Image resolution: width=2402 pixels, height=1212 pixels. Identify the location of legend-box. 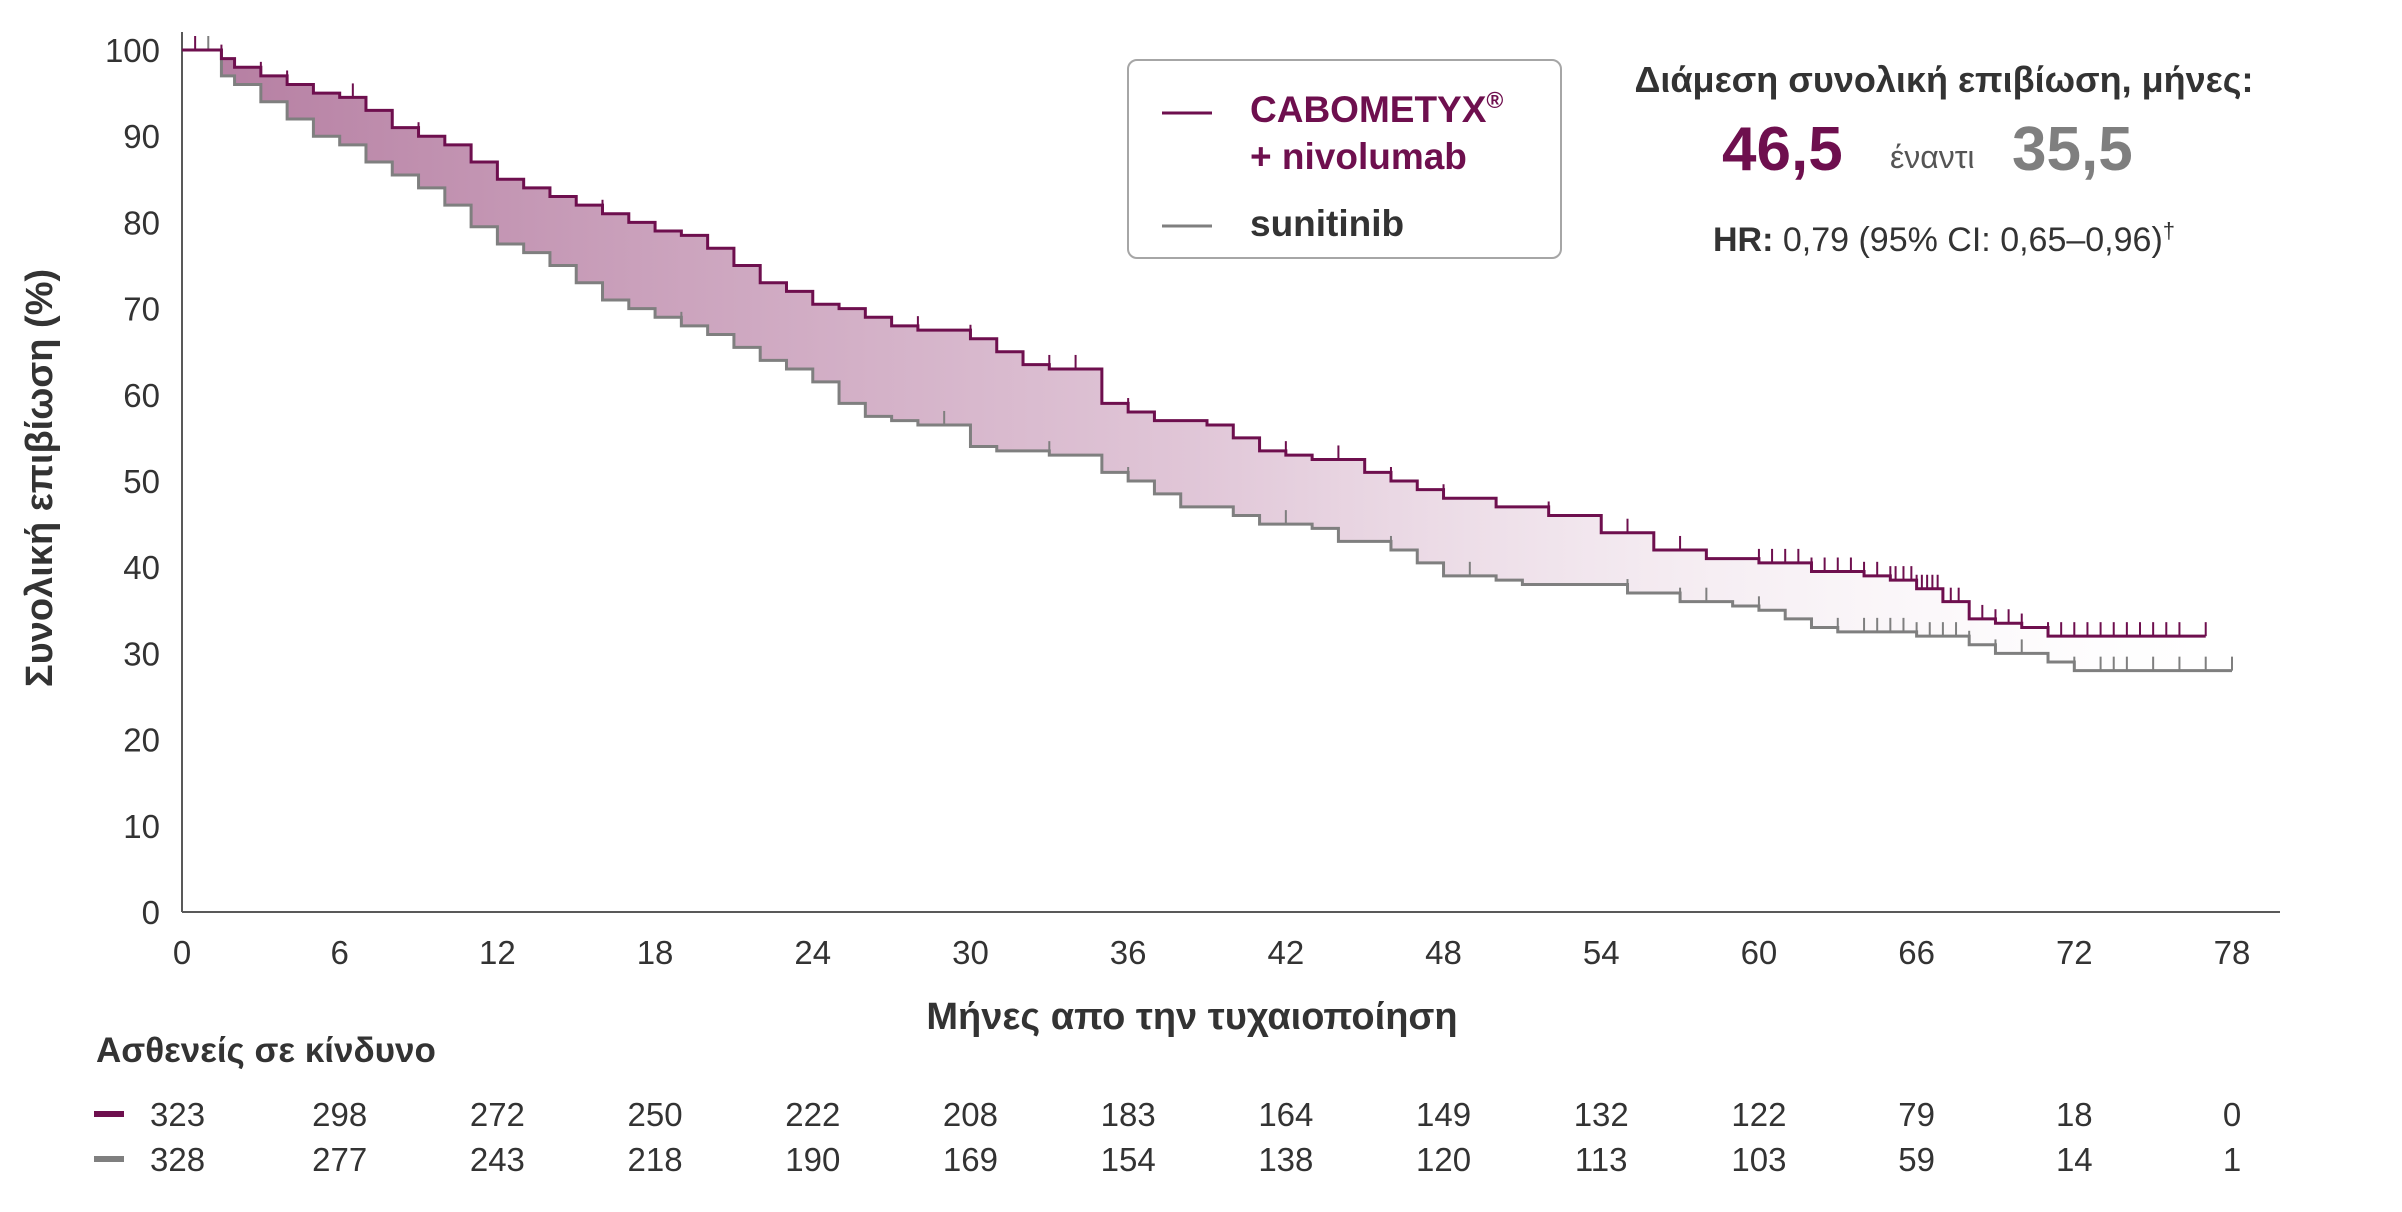
(1344, 159).